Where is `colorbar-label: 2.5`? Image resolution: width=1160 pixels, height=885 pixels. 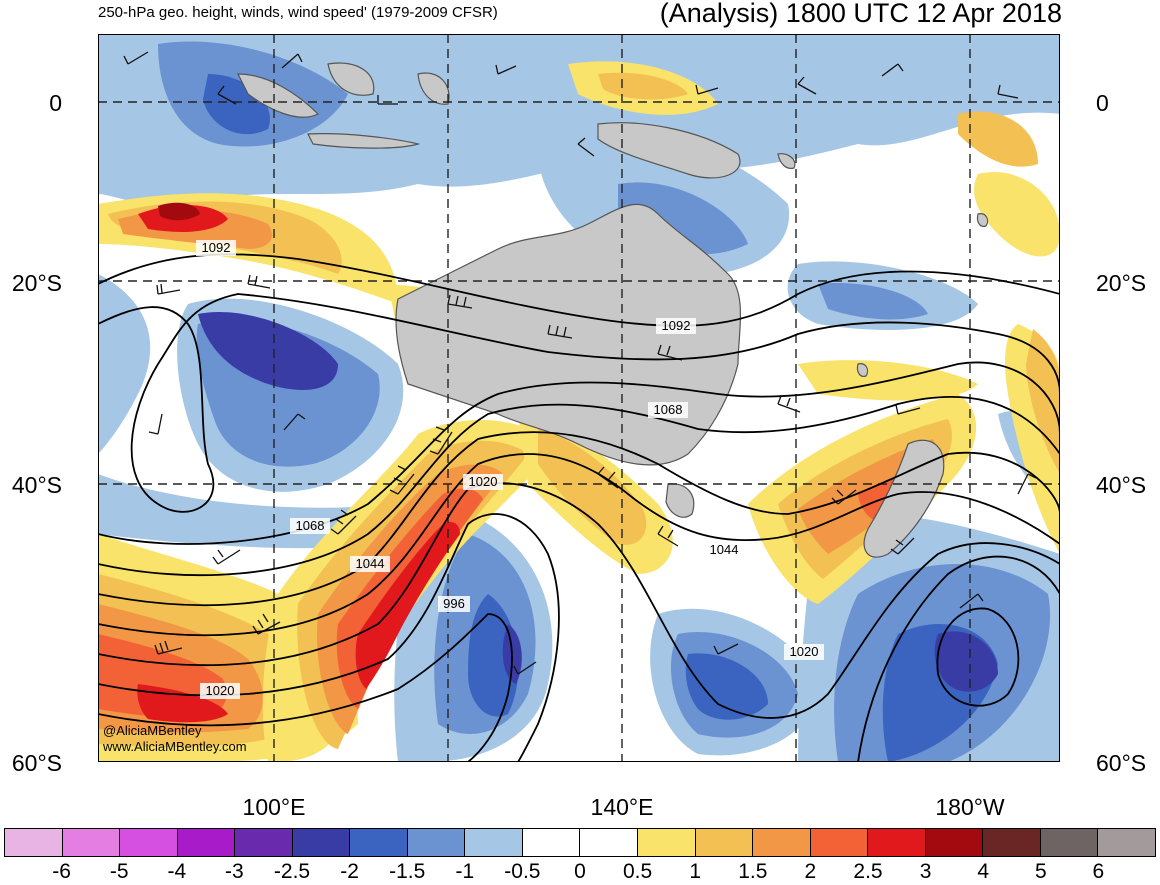 colorbar-label: 2.5 is located at coordinates (868, 871).